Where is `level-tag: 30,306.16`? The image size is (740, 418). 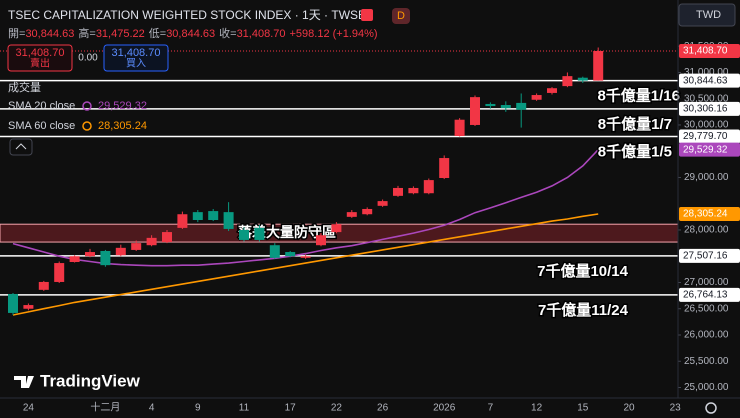
level-tag: 30,306.16 is located at coordinates (705, 109).